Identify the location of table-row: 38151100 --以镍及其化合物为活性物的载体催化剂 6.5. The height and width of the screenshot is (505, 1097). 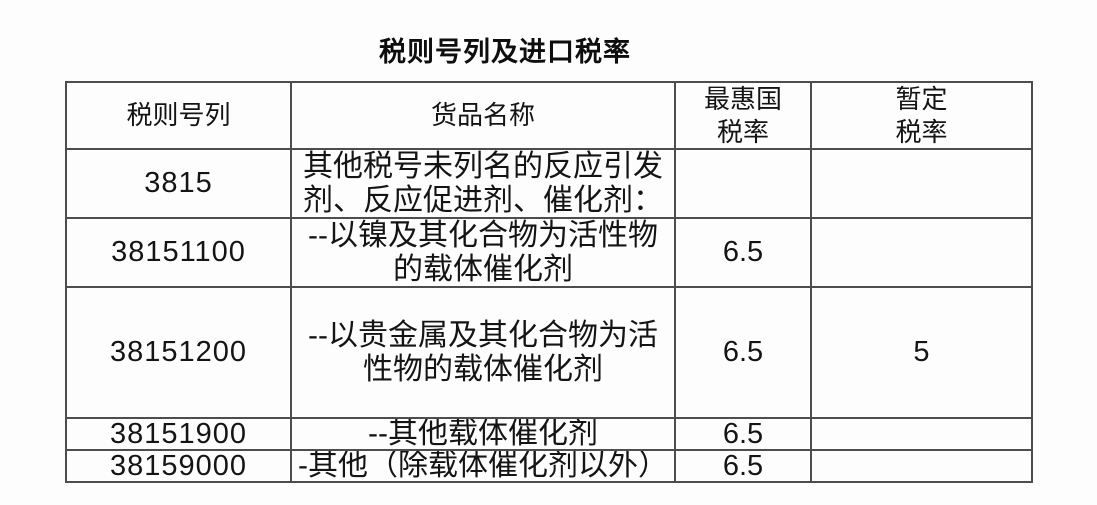
(549, 253).